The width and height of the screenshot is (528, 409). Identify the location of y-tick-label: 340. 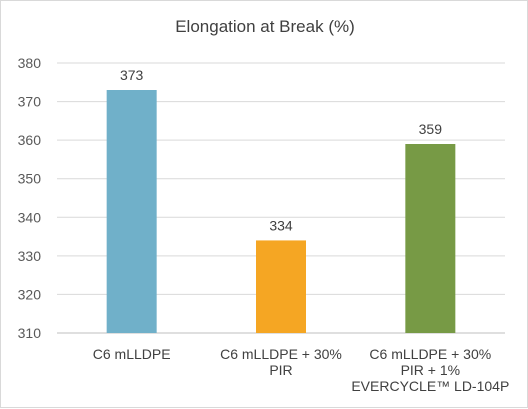
(30, 217).